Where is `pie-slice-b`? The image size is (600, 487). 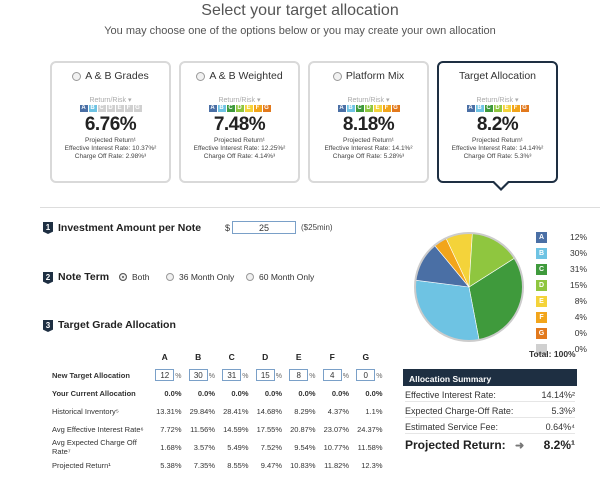 pie-slice-b is located at coordinates (447, 310).